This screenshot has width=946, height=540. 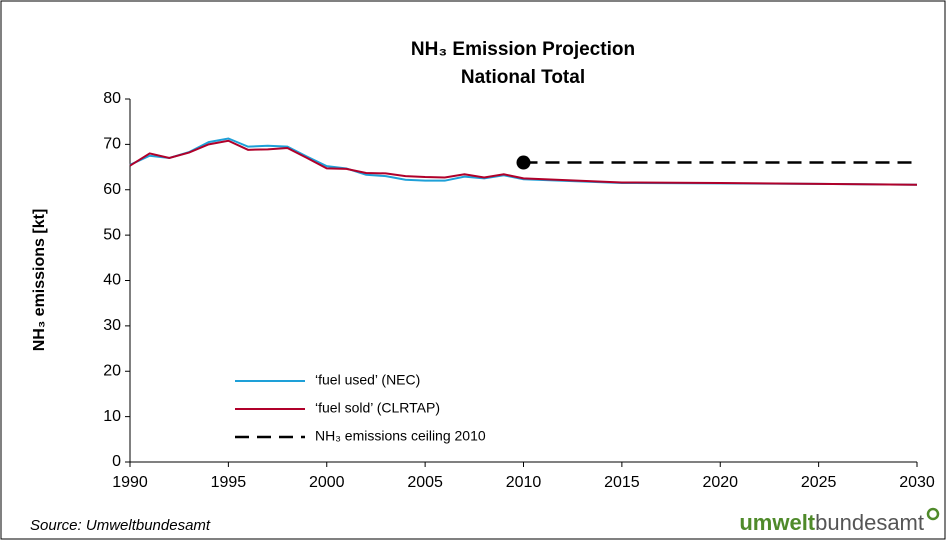 What do you see at coordinates (869, 522) in the screenshot?
I see `logo-rest: bundesamt` at bounding box center [869, 522].